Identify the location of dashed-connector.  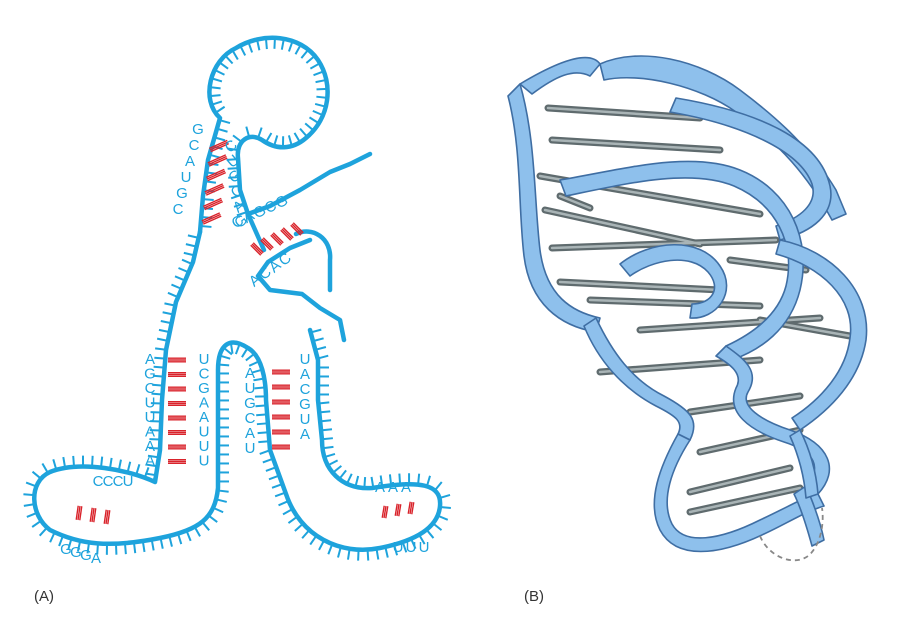
(791, 534).